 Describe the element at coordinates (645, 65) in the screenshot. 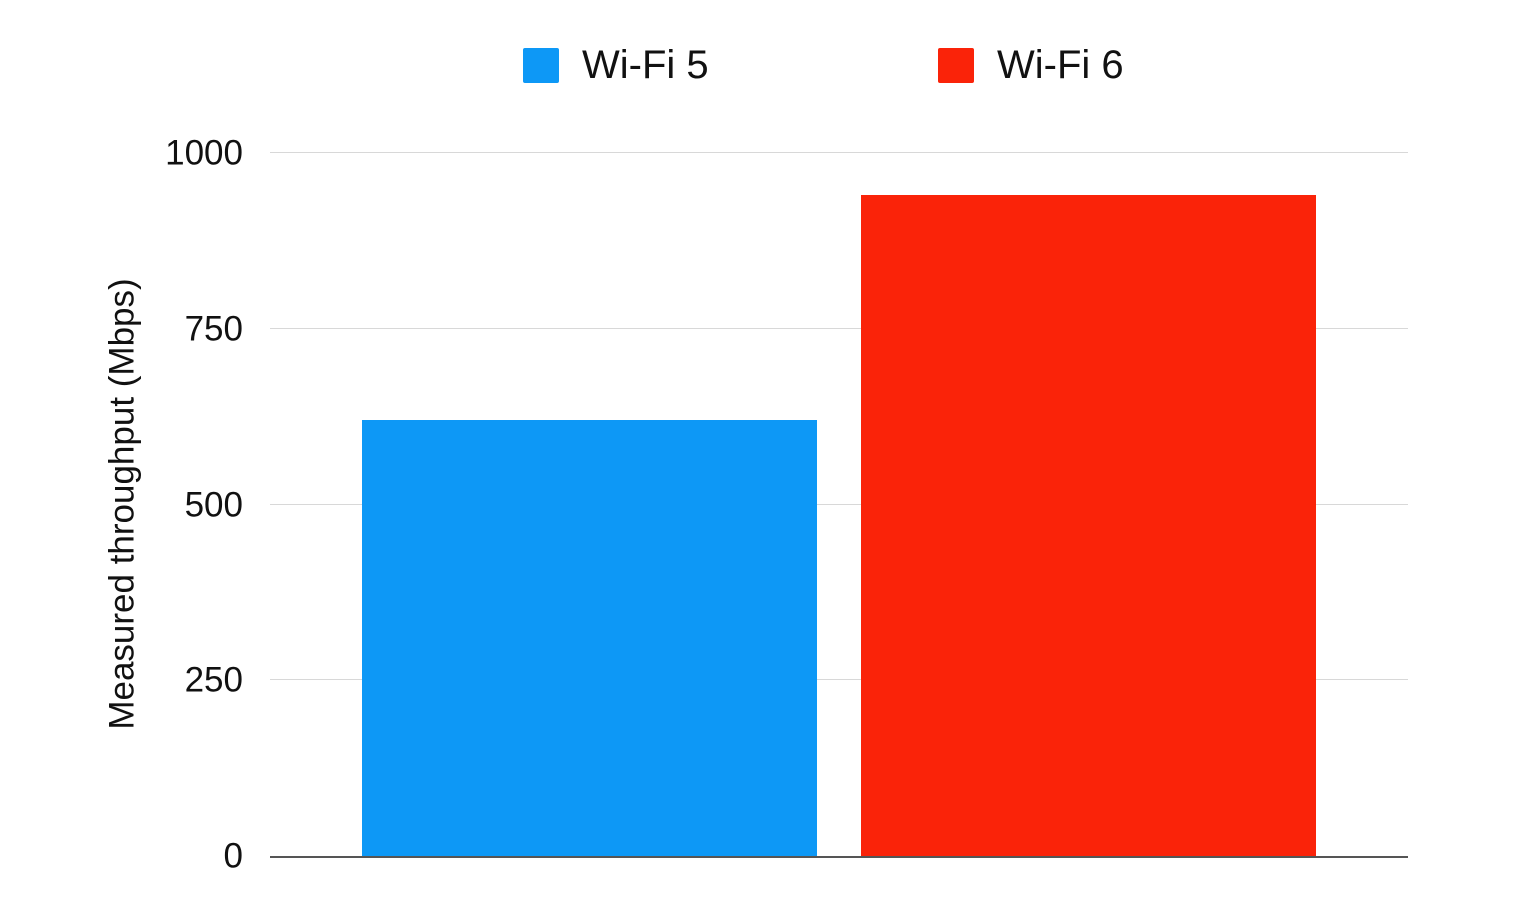

I see `legend-label-wi-fi-5: Wi-Fi 5` at that location.